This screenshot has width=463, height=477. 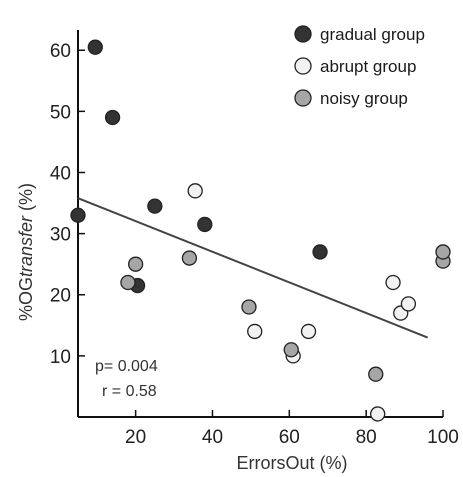 I want to click on x-tick-label: 20, so click(x=135, y=437).